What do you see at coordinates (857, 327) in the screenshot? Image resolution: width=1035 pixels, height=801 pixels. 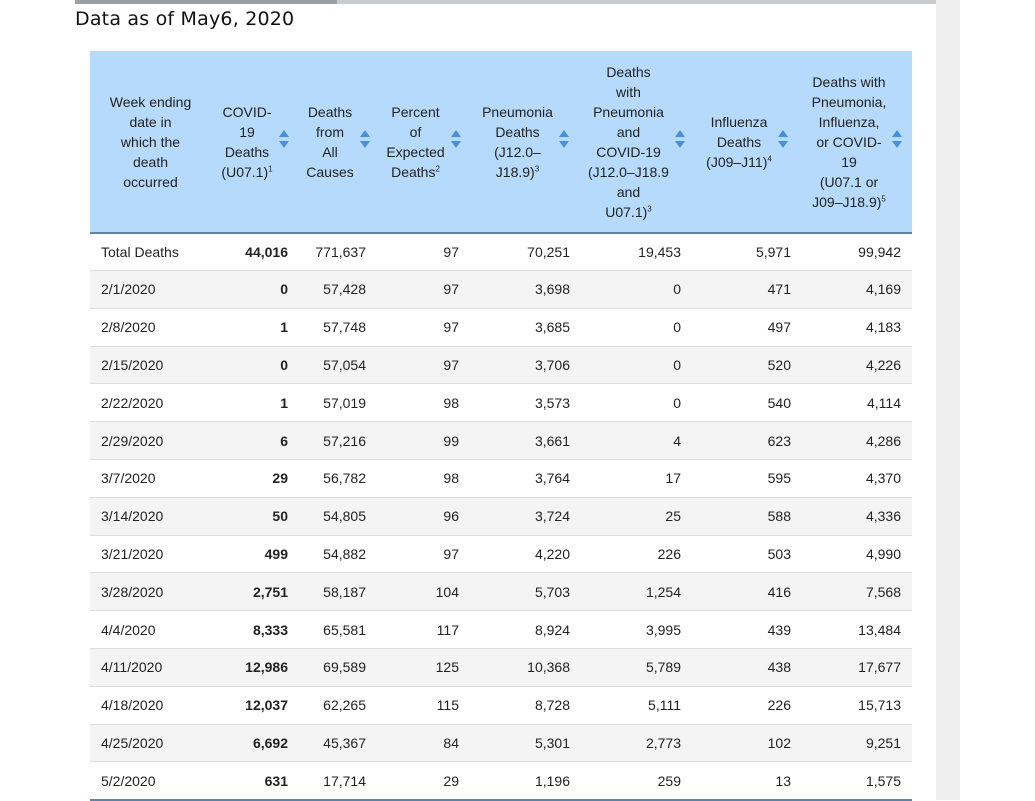 I see `value-cell: 4,183` at bounding box center [857, 327].